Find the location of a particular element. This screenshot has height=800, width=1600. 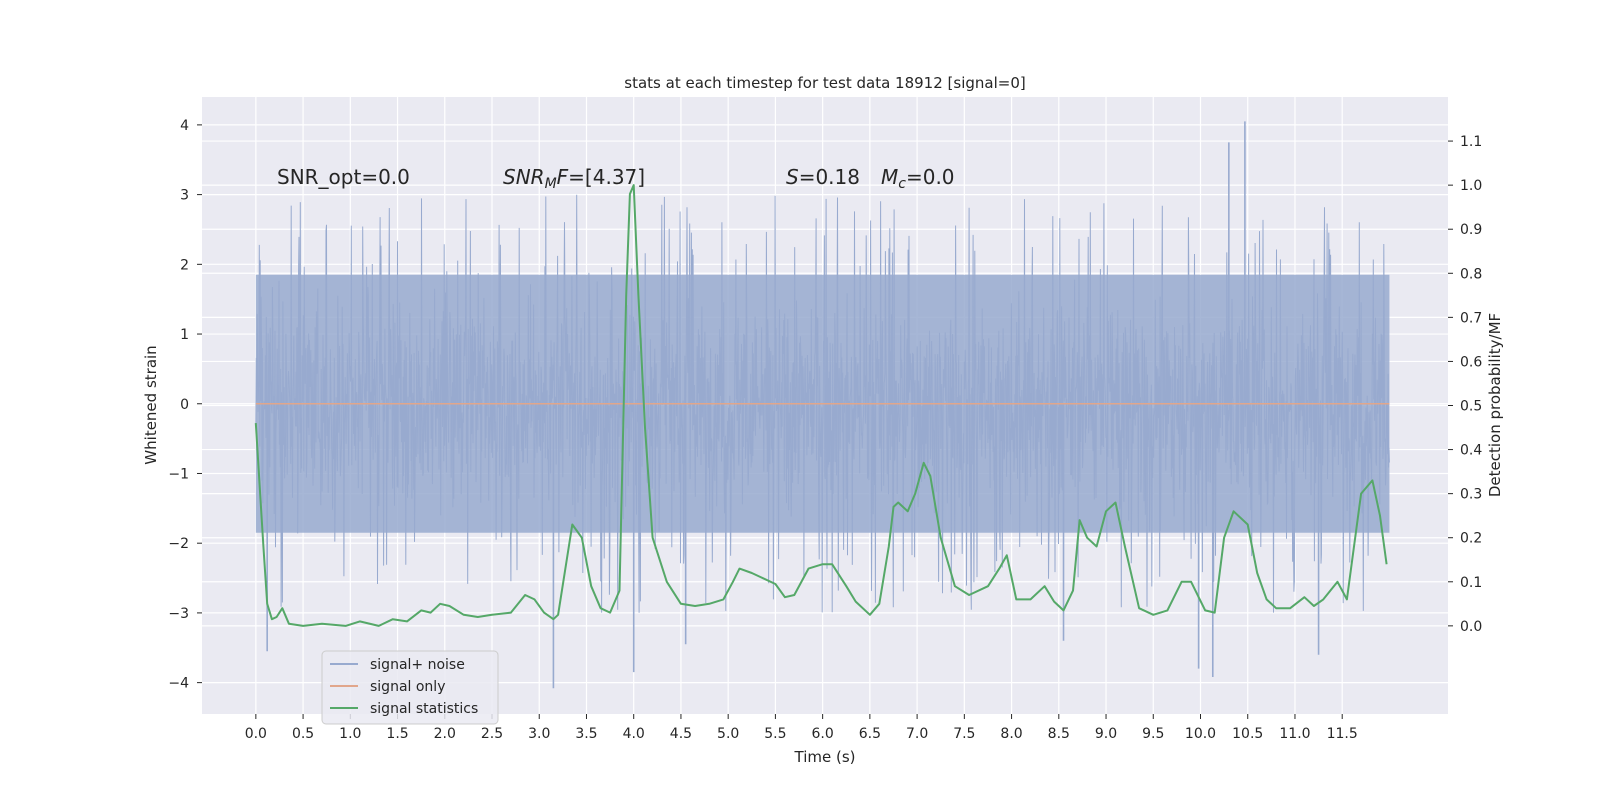

y2-tick-label: 0.1 is located at coordinates (1471, 583).